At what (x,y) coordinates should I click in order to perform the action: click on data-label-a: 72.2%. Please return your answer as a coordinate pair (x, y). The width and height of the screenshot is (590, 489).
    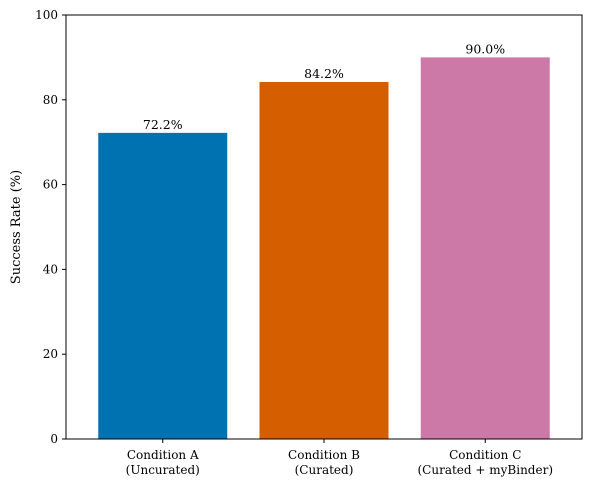
    Looking at the image, I should click on (163, 124).